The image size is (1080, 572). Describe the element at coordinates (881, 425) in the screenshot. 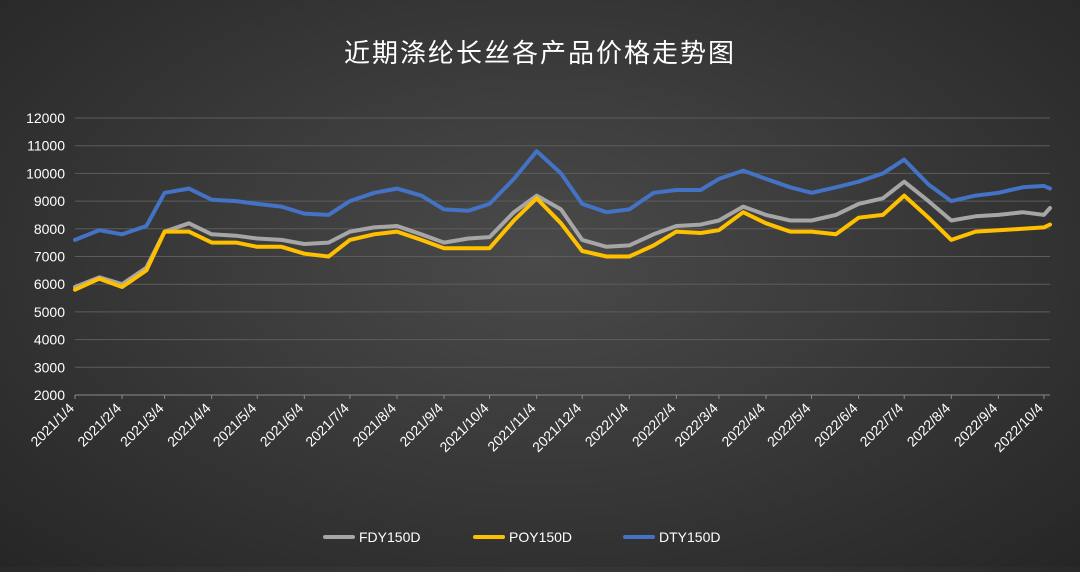

I see `x-tick-label: 2022/7/4` at that location.